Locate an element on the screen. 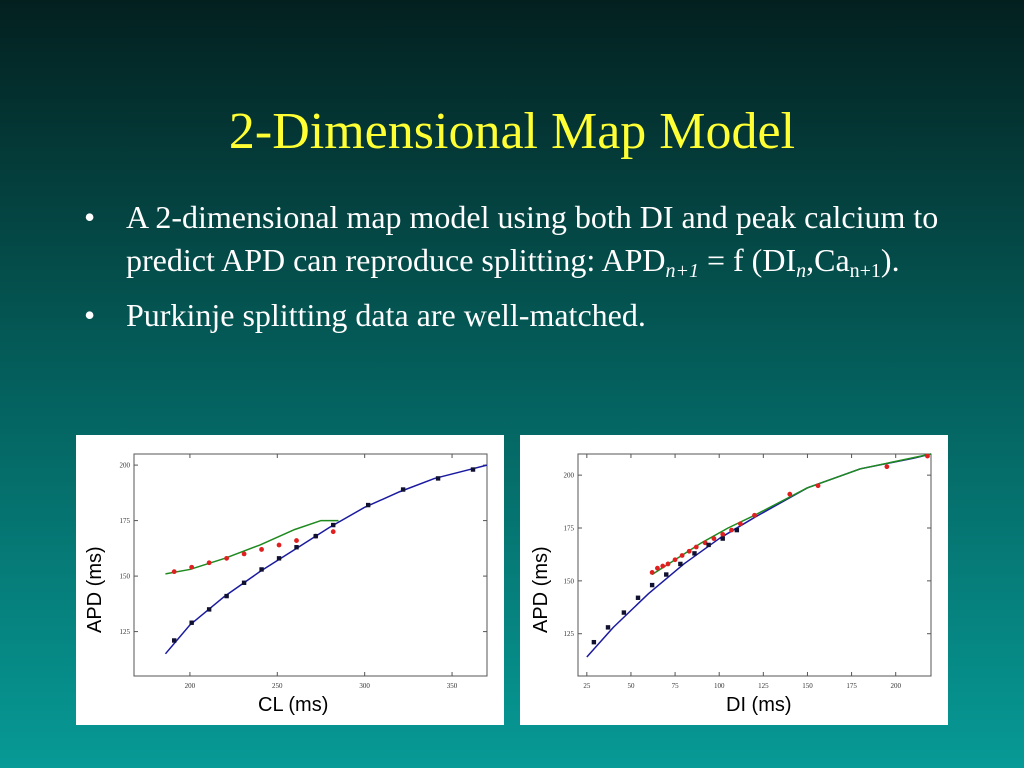 This screenshot has width=1024, height=768. chart-apd-vs-cl: 200 250 300 350 125 150 175 200 is located at coordinates (304, 571).